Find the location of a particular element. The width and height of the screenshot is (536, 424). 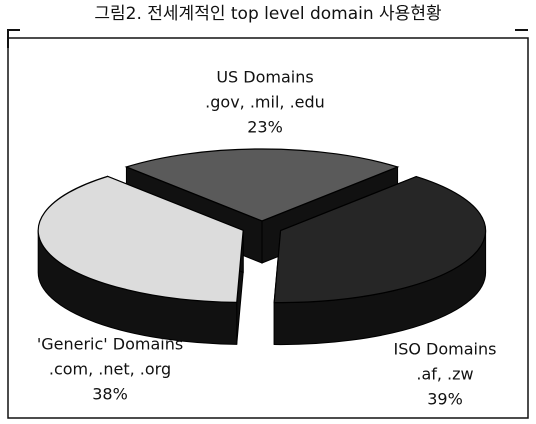

slice-value: 39% is located at coordinates (445, 399).